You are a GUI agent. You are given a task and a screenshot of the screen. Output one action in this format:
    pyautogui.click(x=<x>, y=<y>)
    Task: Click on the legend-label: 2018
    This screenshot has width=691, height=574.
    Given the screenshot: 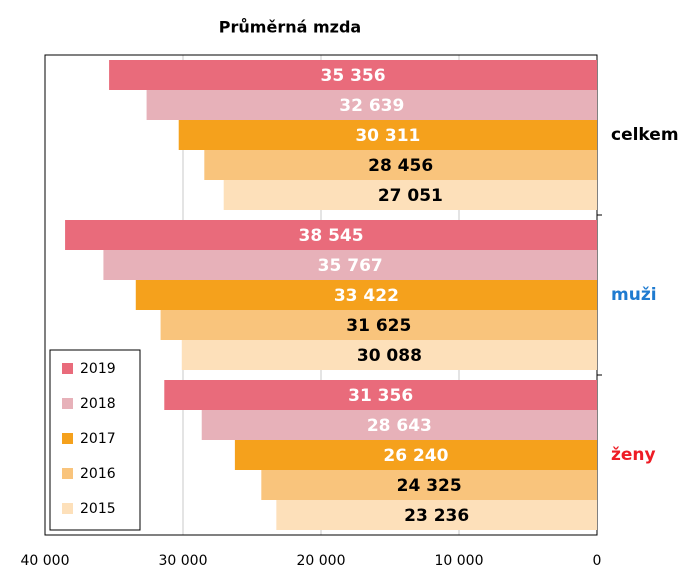 What is the action you would take?
    pyautogui.click(x=98, y=404)
    